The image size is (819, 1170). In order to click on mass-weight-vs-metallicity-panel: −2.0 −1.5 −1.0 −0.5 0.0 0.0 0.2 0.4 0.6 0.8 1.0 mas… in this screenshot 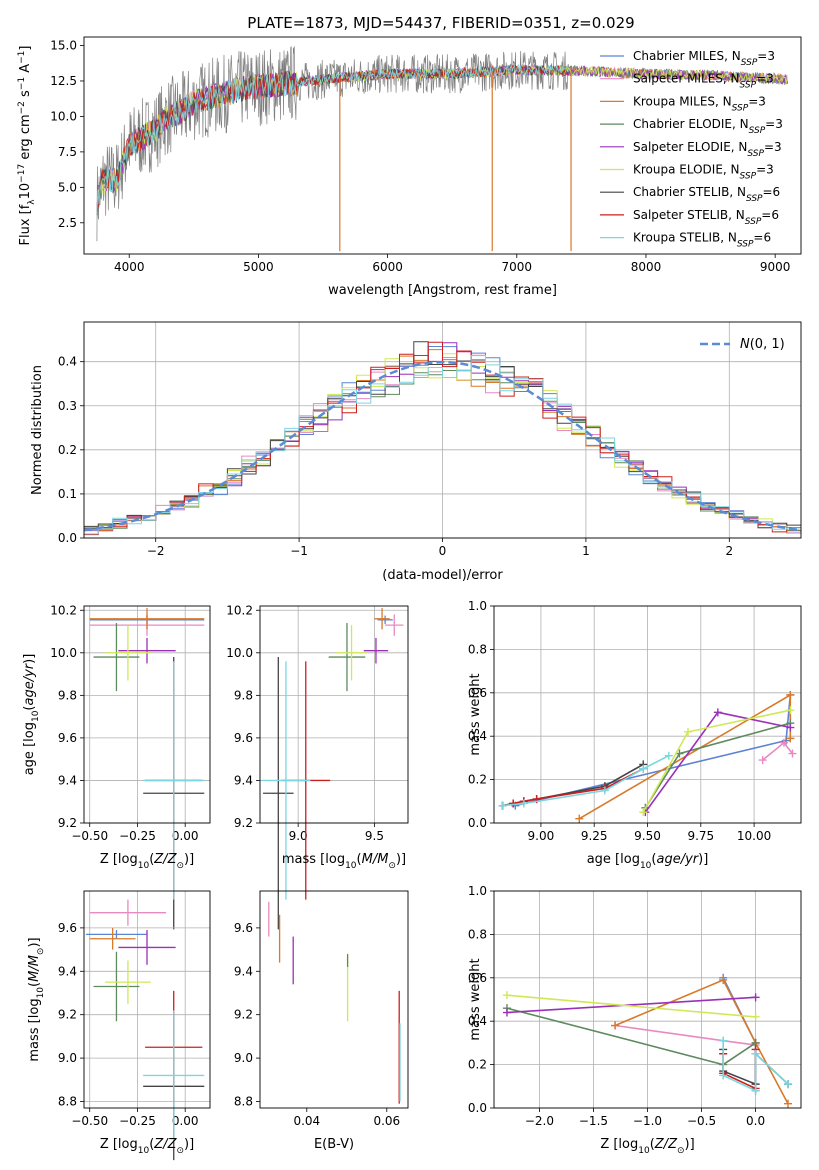, I will do `click(635, 1020)`.